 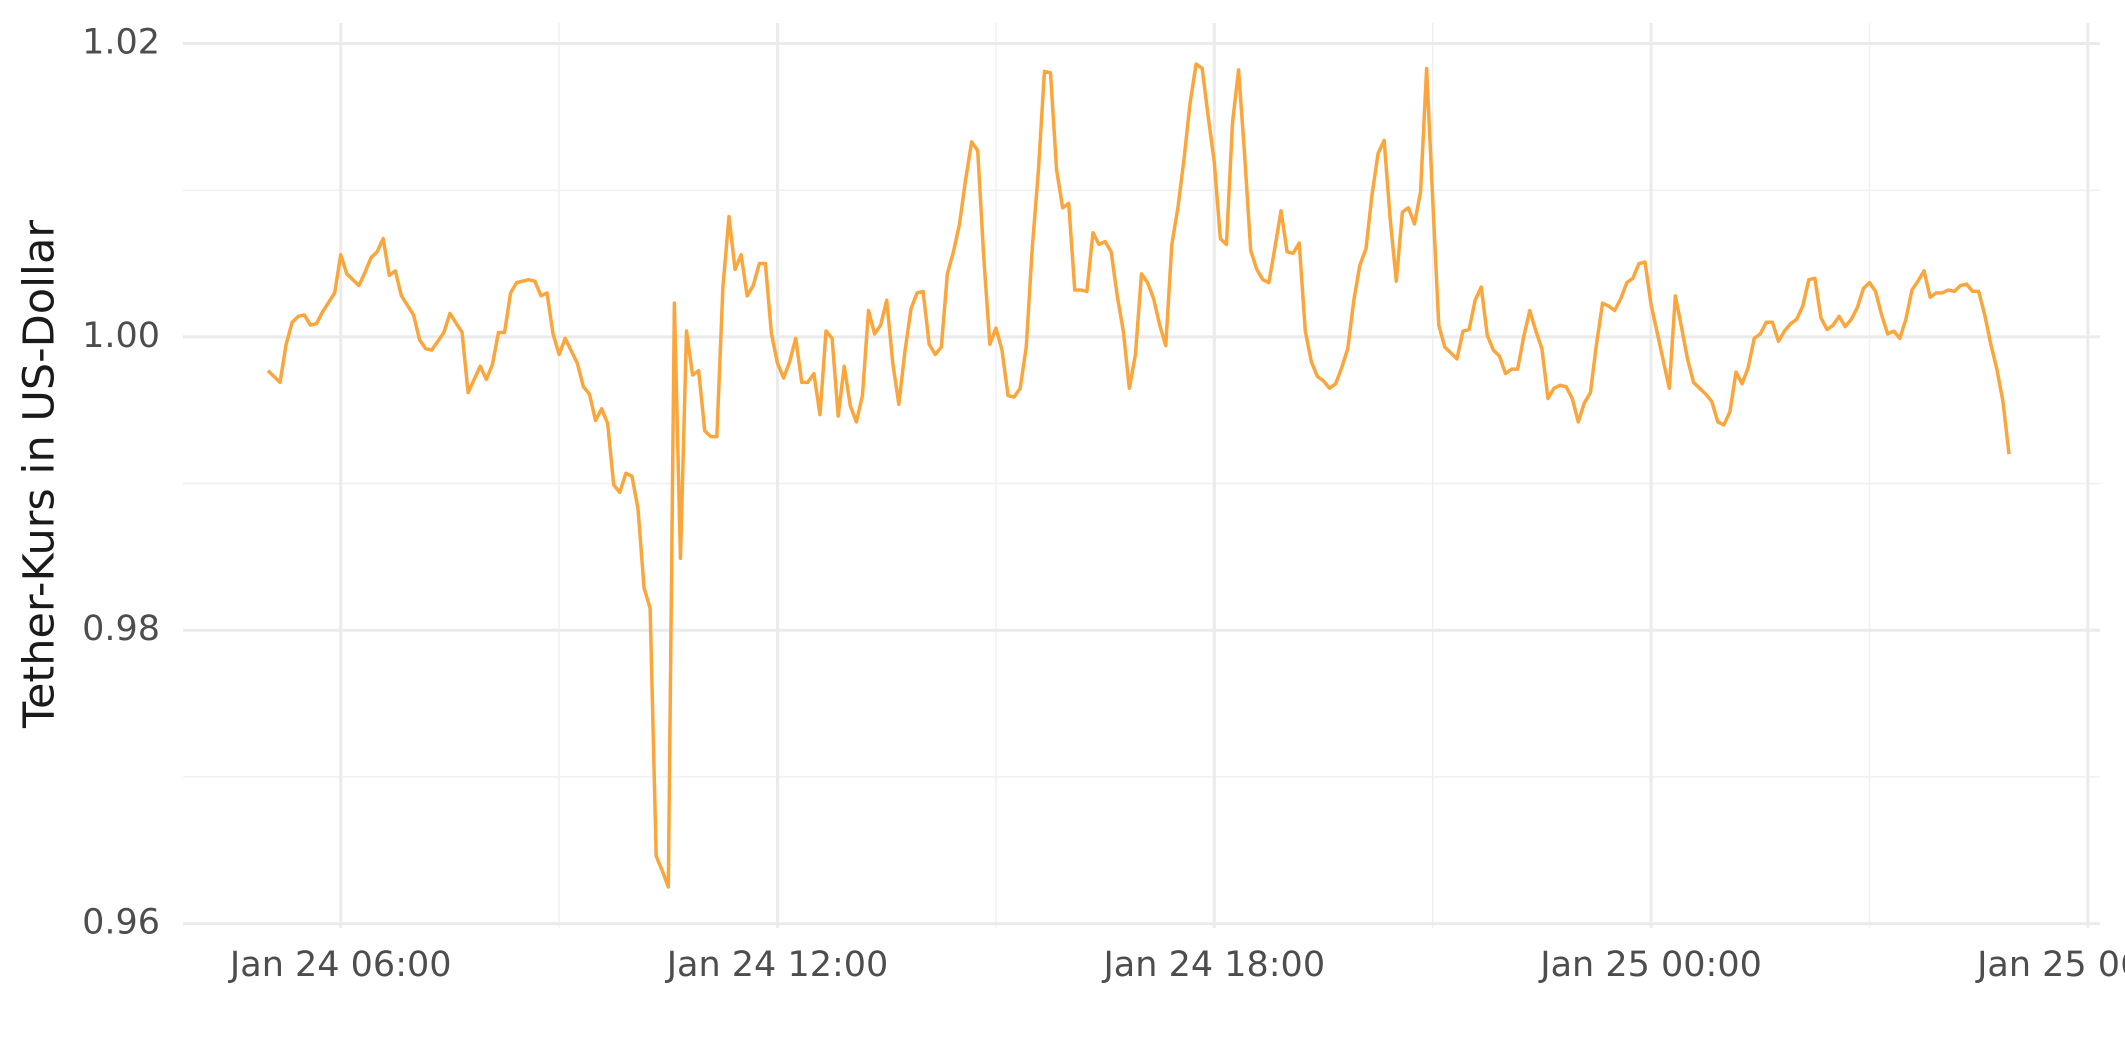 I want to click on x-tick-label: Jan 24 12:00, so click(x=777, y=965).